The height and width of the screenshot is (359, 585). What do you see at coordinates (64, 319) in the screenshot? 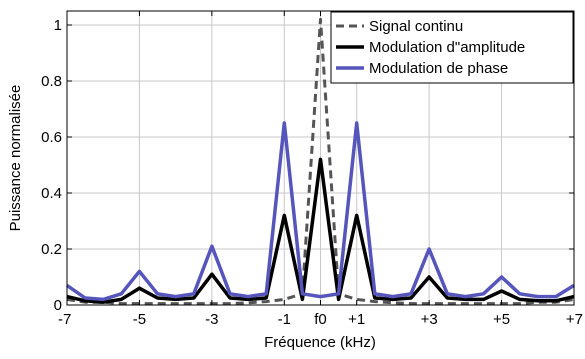
I see `x-tick-label: -7` at bounding box center [64, 319].